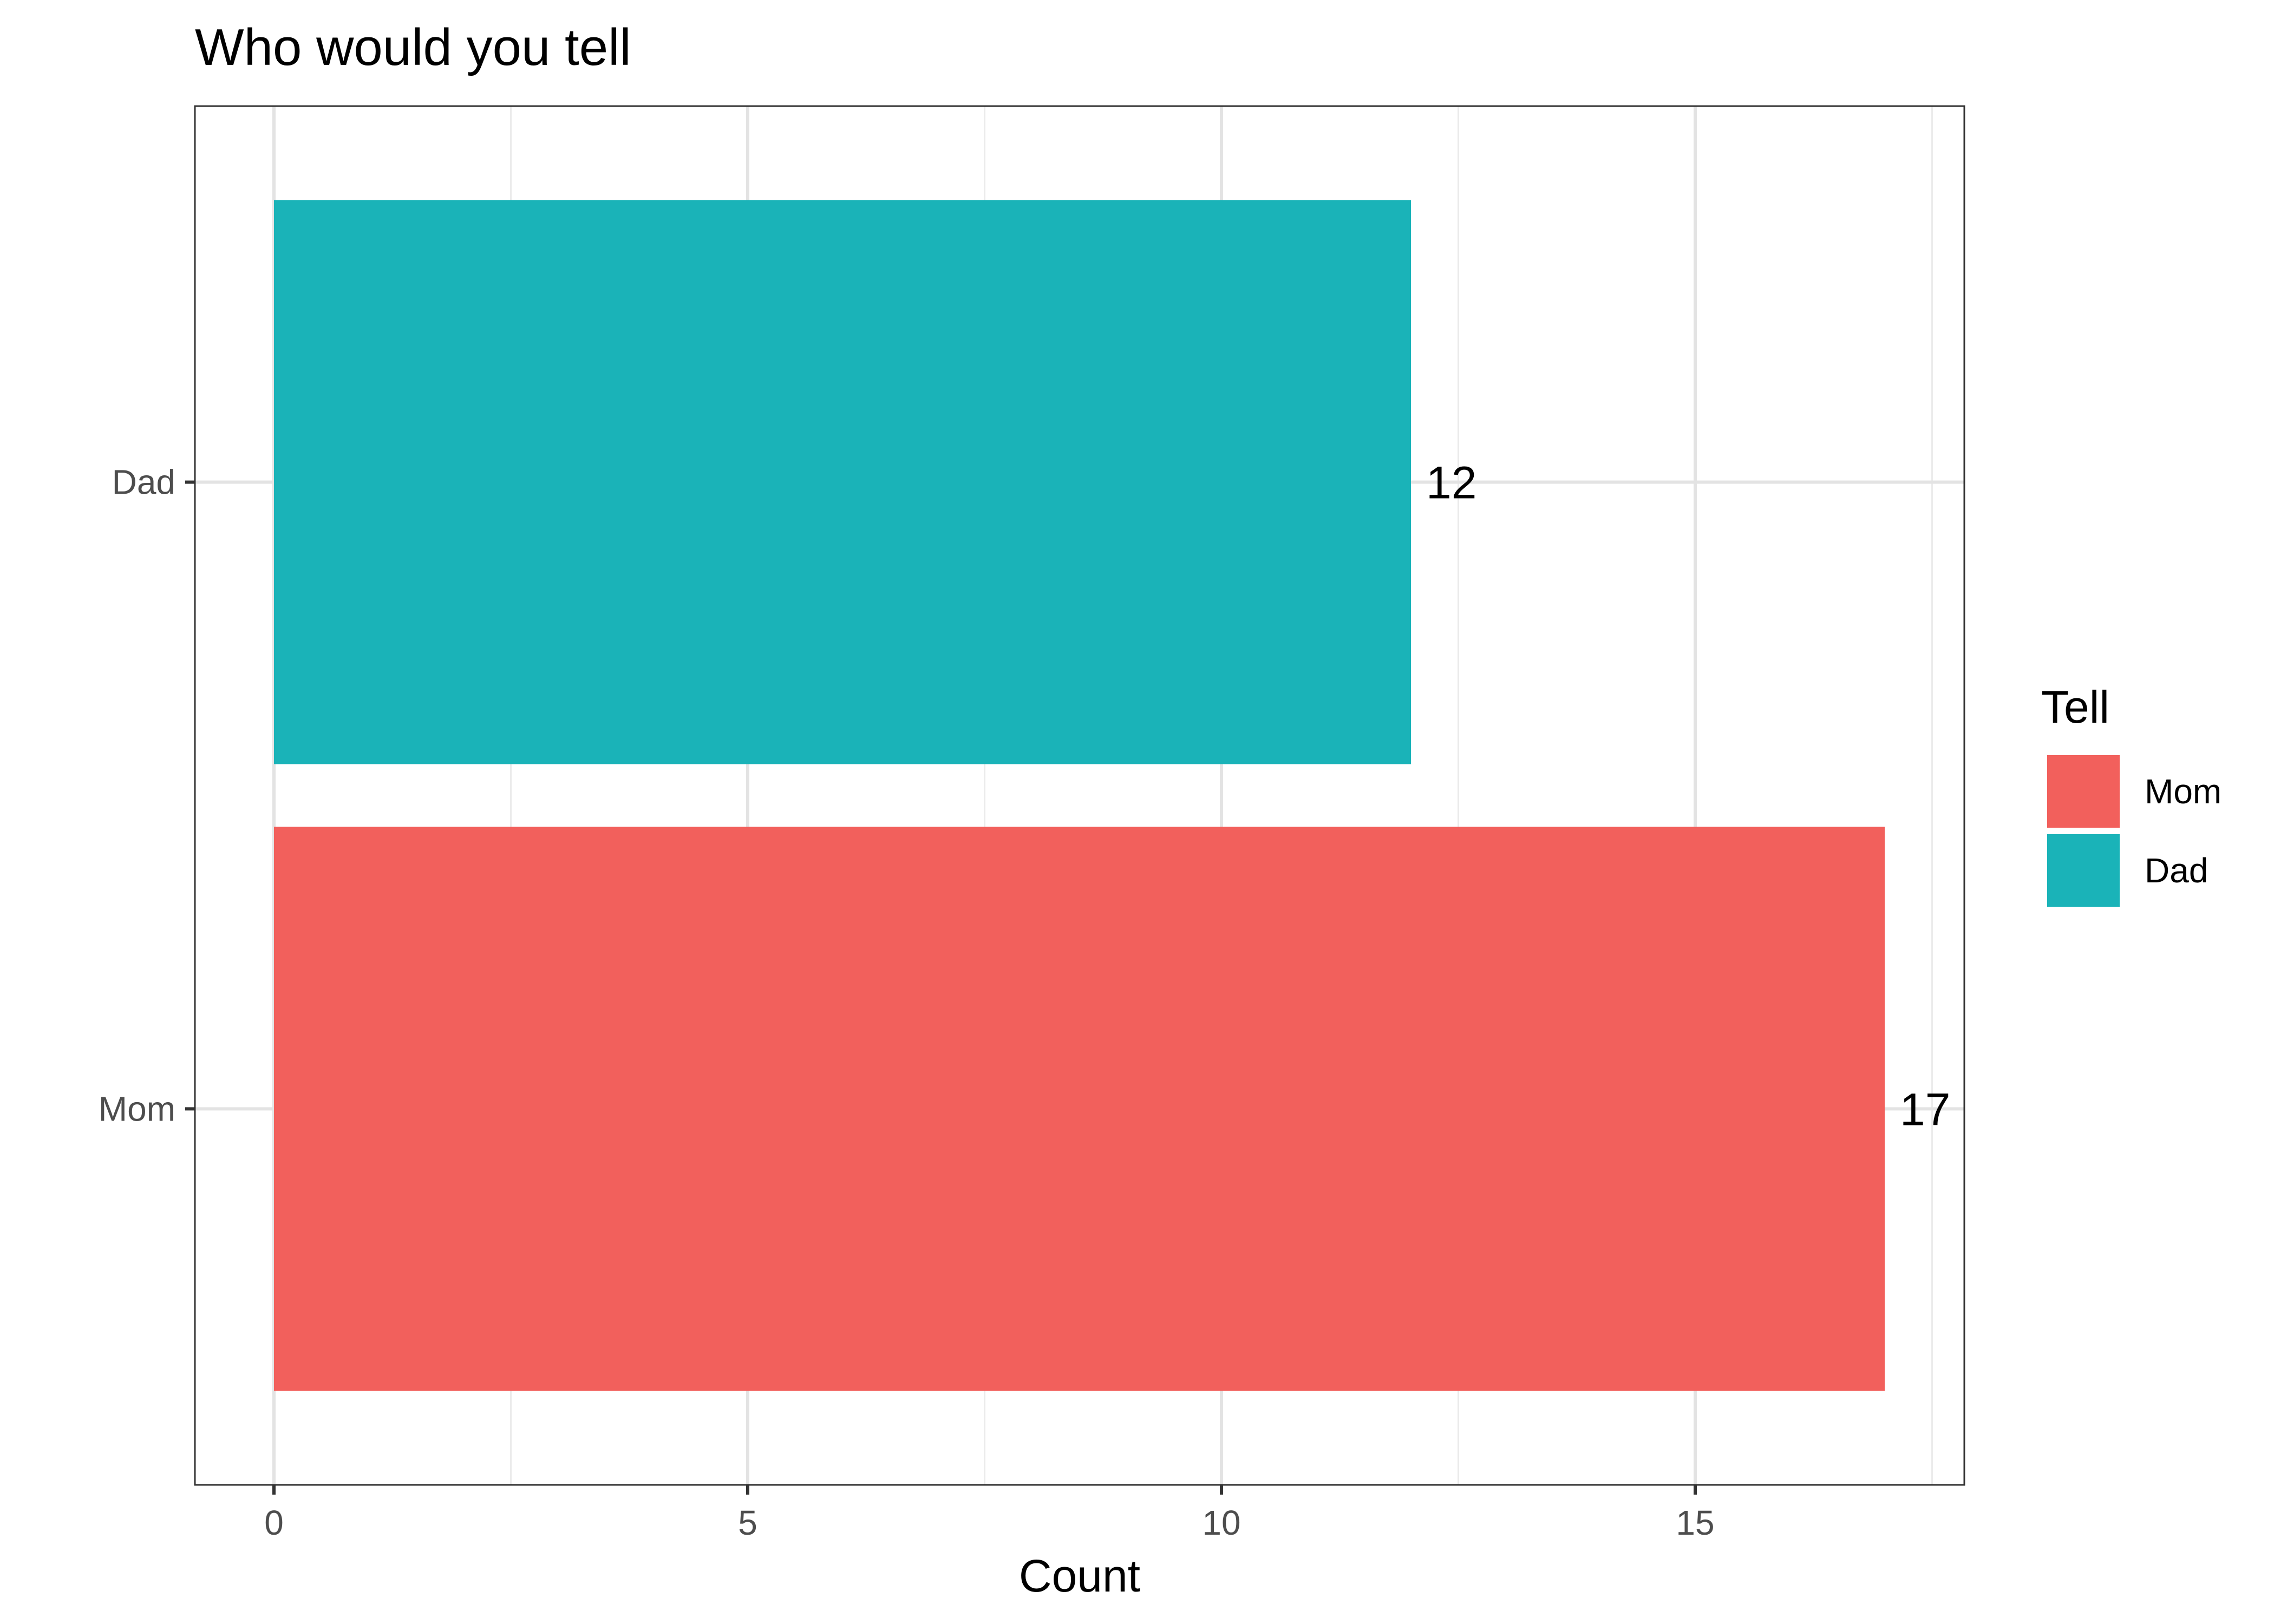  What do you see at coordinates (747, 1522) in the screenshot?
I see `x-tick-label: 5` at bounding box center [747, 1522].